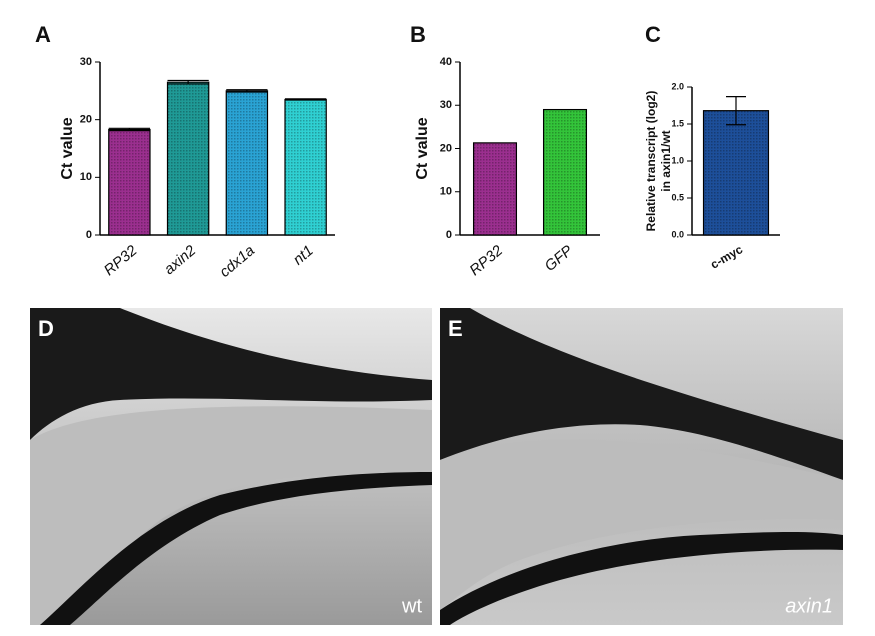  Describe the element at coordinates (726, 257) in the screenshot. I see `x-tick-label: c-myc` at that location.